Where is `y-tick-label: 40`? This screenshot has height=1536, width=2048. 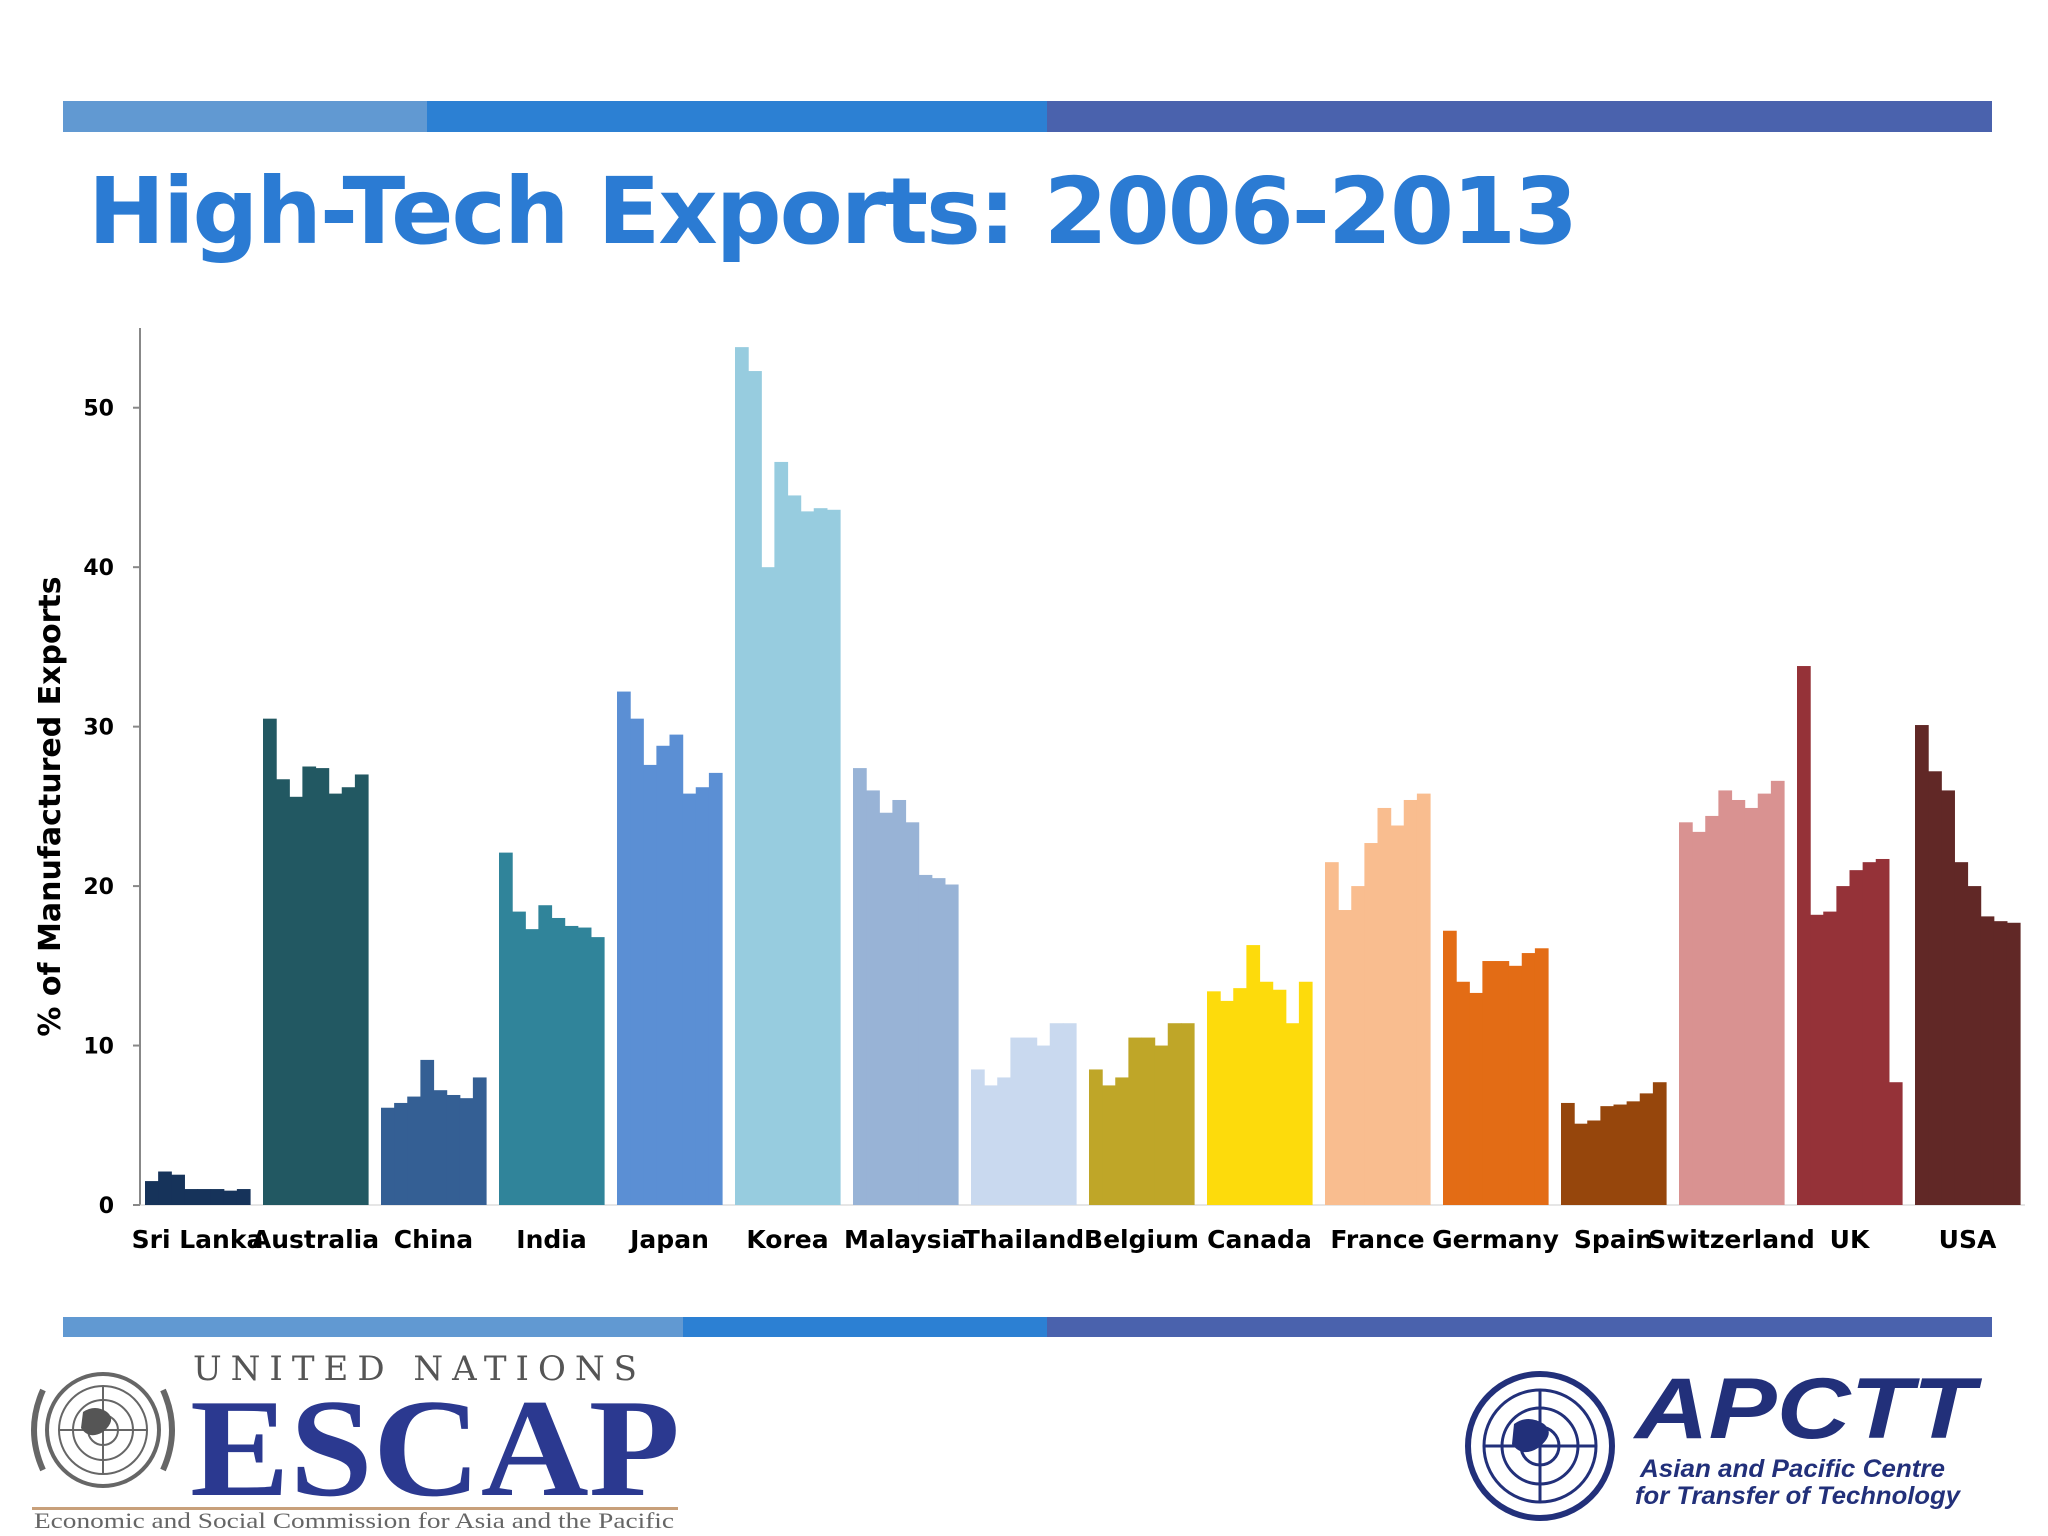 y-tick-label: 40 is located at coordinates (98, 568).